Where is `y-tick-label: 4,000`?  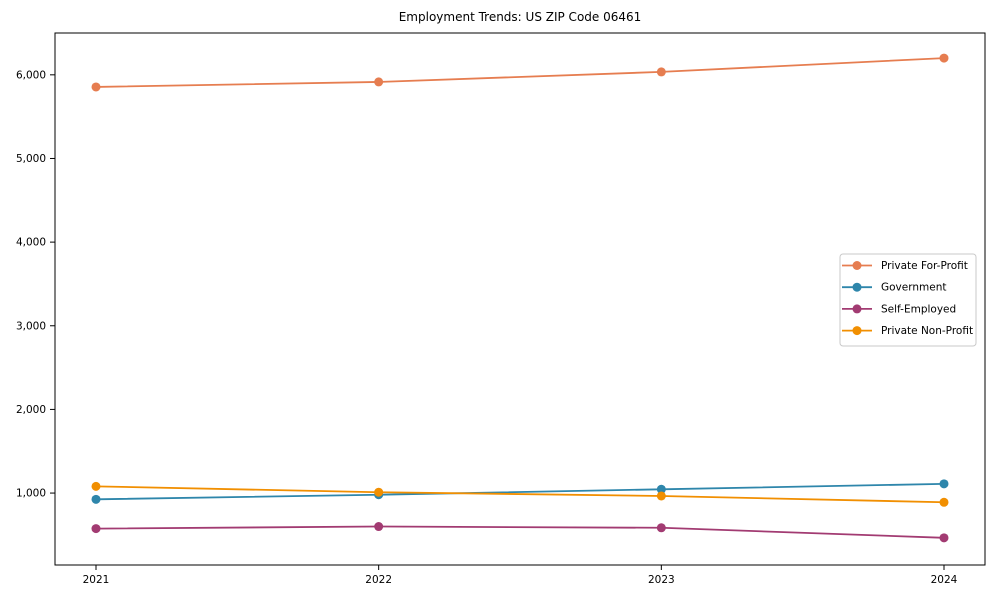
y-tick-label: 4,000 is located at coordinates (31, 243).